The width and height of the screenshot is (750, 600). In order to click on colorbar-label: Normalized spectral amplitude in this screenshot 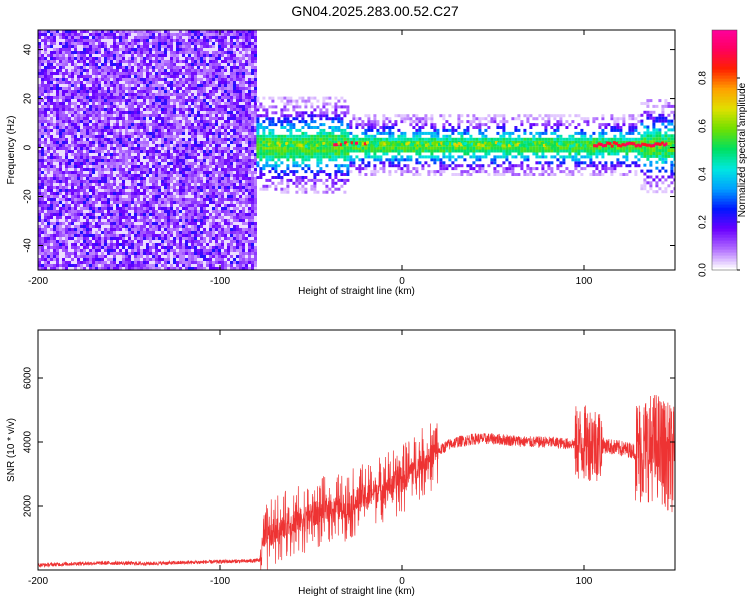, I will do `click(742, 149)`.